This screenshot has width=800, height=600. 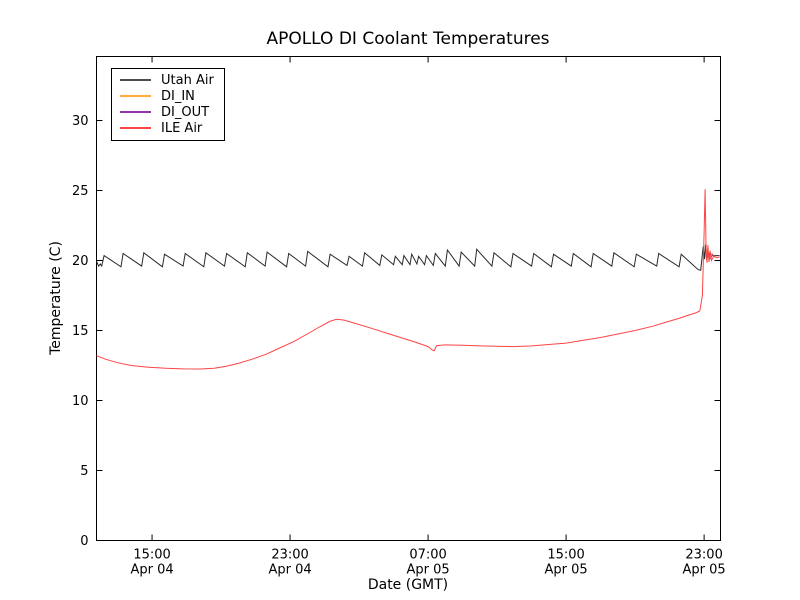 What do you see at coordinates (84, 471) in the screenshot?
I see `y-tick-label: 5` at bounding box center [84, 471].